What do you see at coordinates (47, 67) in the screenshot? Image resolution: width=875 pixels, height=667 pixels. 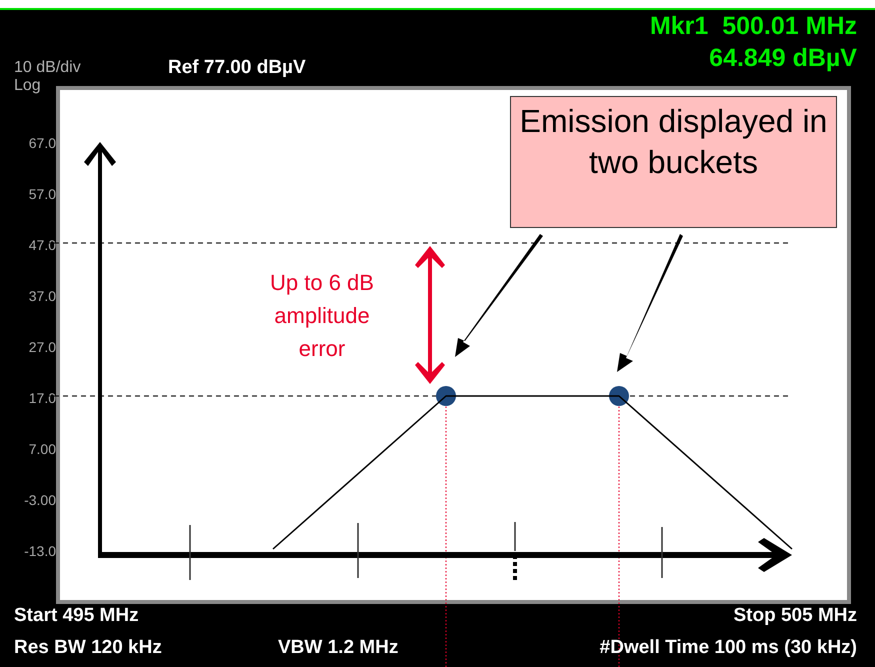 I see `text: 10 dB/div` at bounding box center [47, 67].